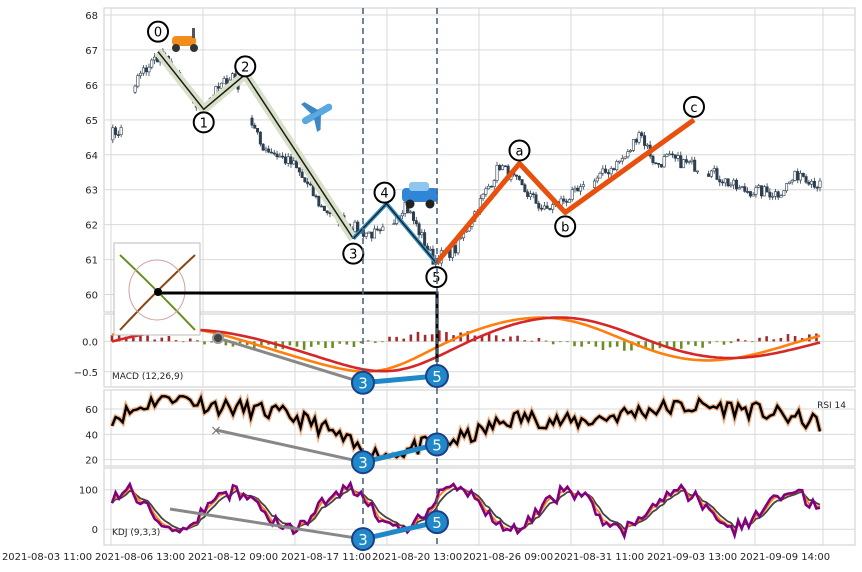 This screenshot has width=862, height=572. I want to click on wave-label-text: 4, so click(384, 194).